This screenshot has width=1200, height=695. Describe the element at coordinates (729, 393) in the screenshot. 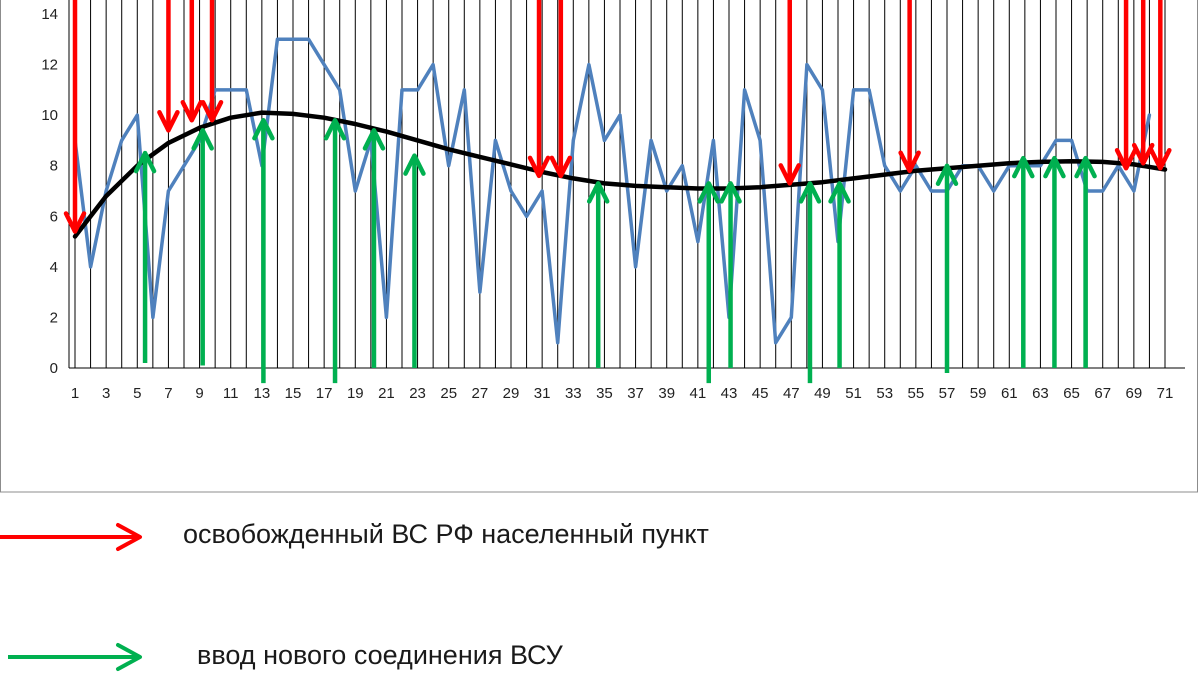

I see `x-tick-label: 43` at that location.